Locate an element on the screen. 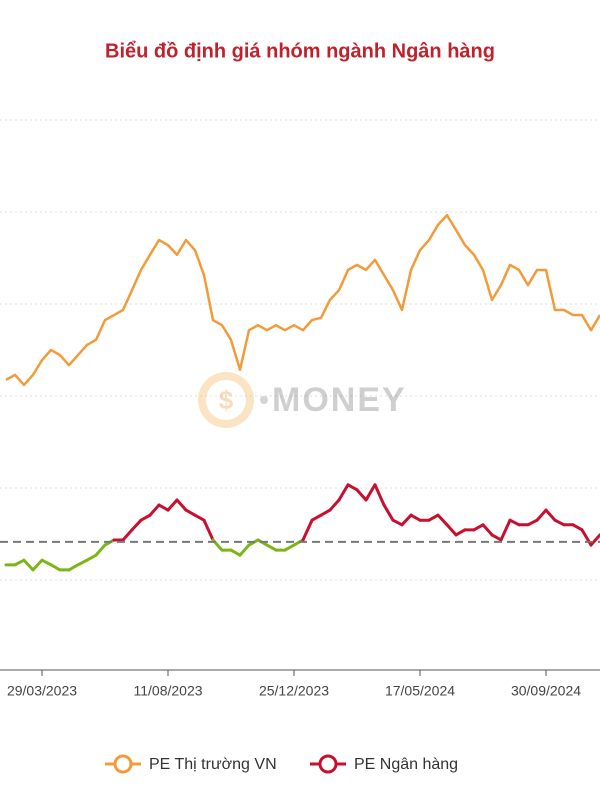 This screenshot has height=800, width=600. watermark-dot is located at coordinates (264, 400).